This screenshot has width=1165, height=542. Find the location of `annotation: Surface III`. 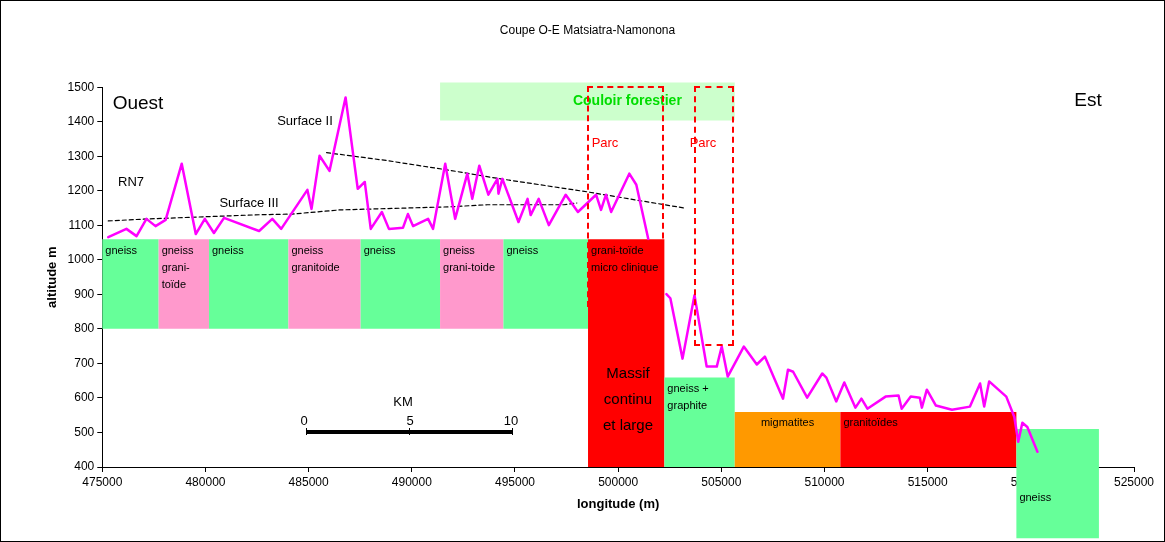

annotation: Surface III is located at coordinates (249, 202).